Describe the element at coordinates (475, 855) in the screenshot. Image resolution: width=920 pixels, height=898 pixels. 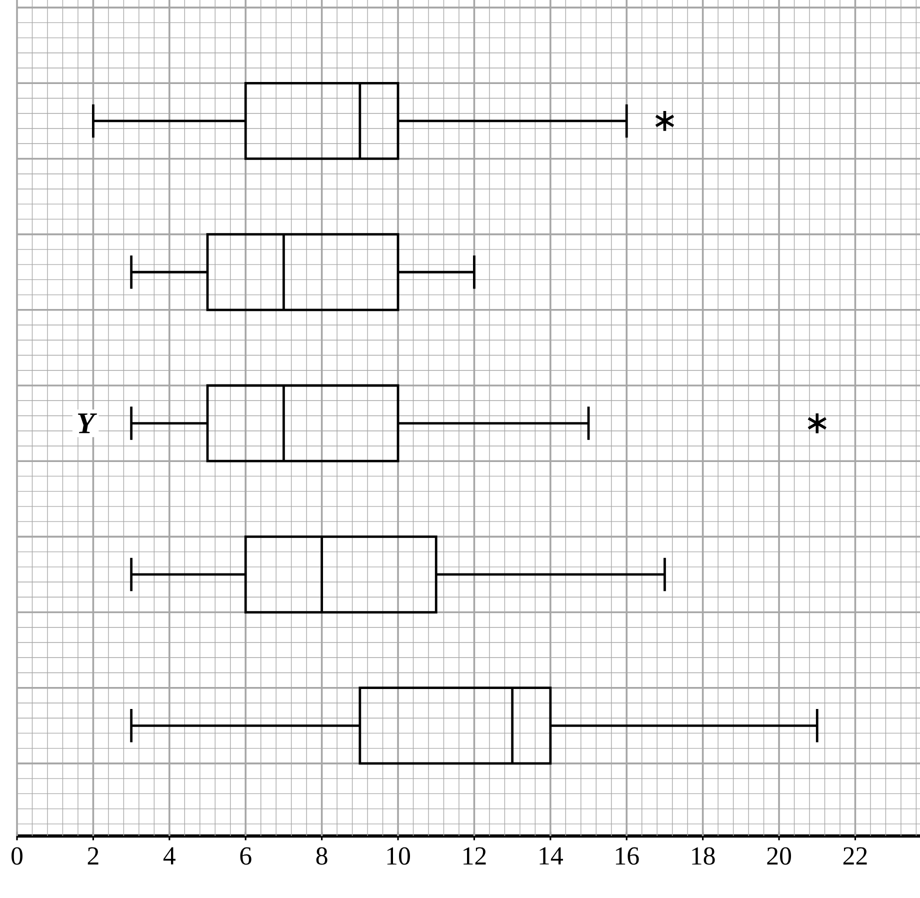
I see `x-tick-label: 12` at that location.